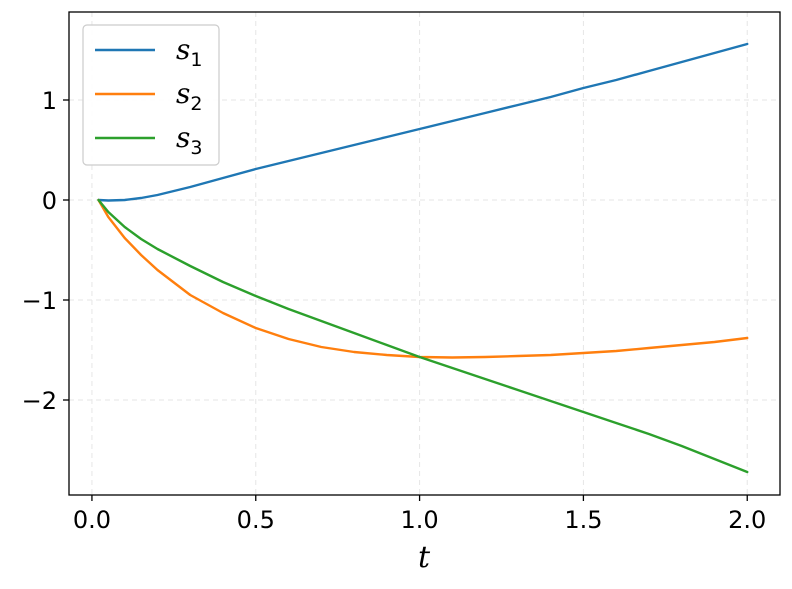 This screenshot has height=589, width=792. I want to click on legend-subscript-1: 1, so click(196, 60).